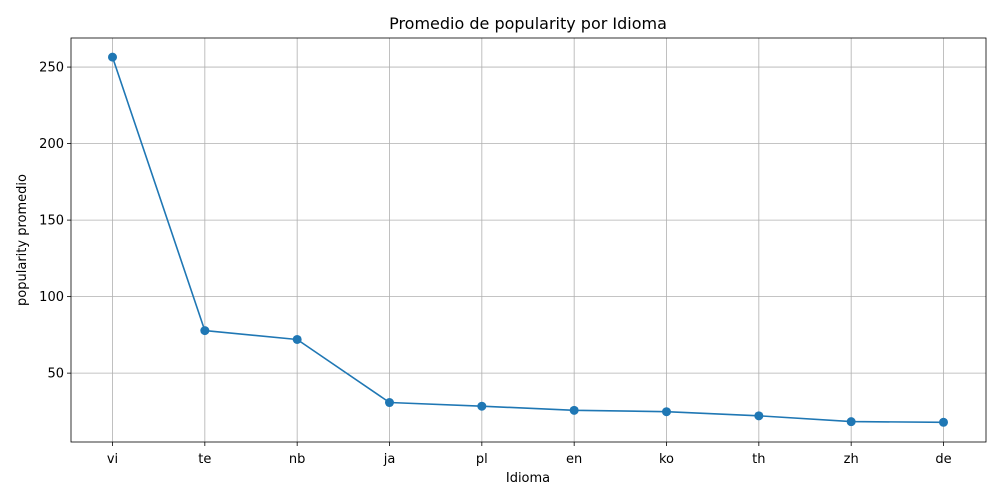 The image size is (1000, 500). What do you see at coordinates (574, 410) in the screenshot?
I see `data-point-en` at bounding box center [574, 410].